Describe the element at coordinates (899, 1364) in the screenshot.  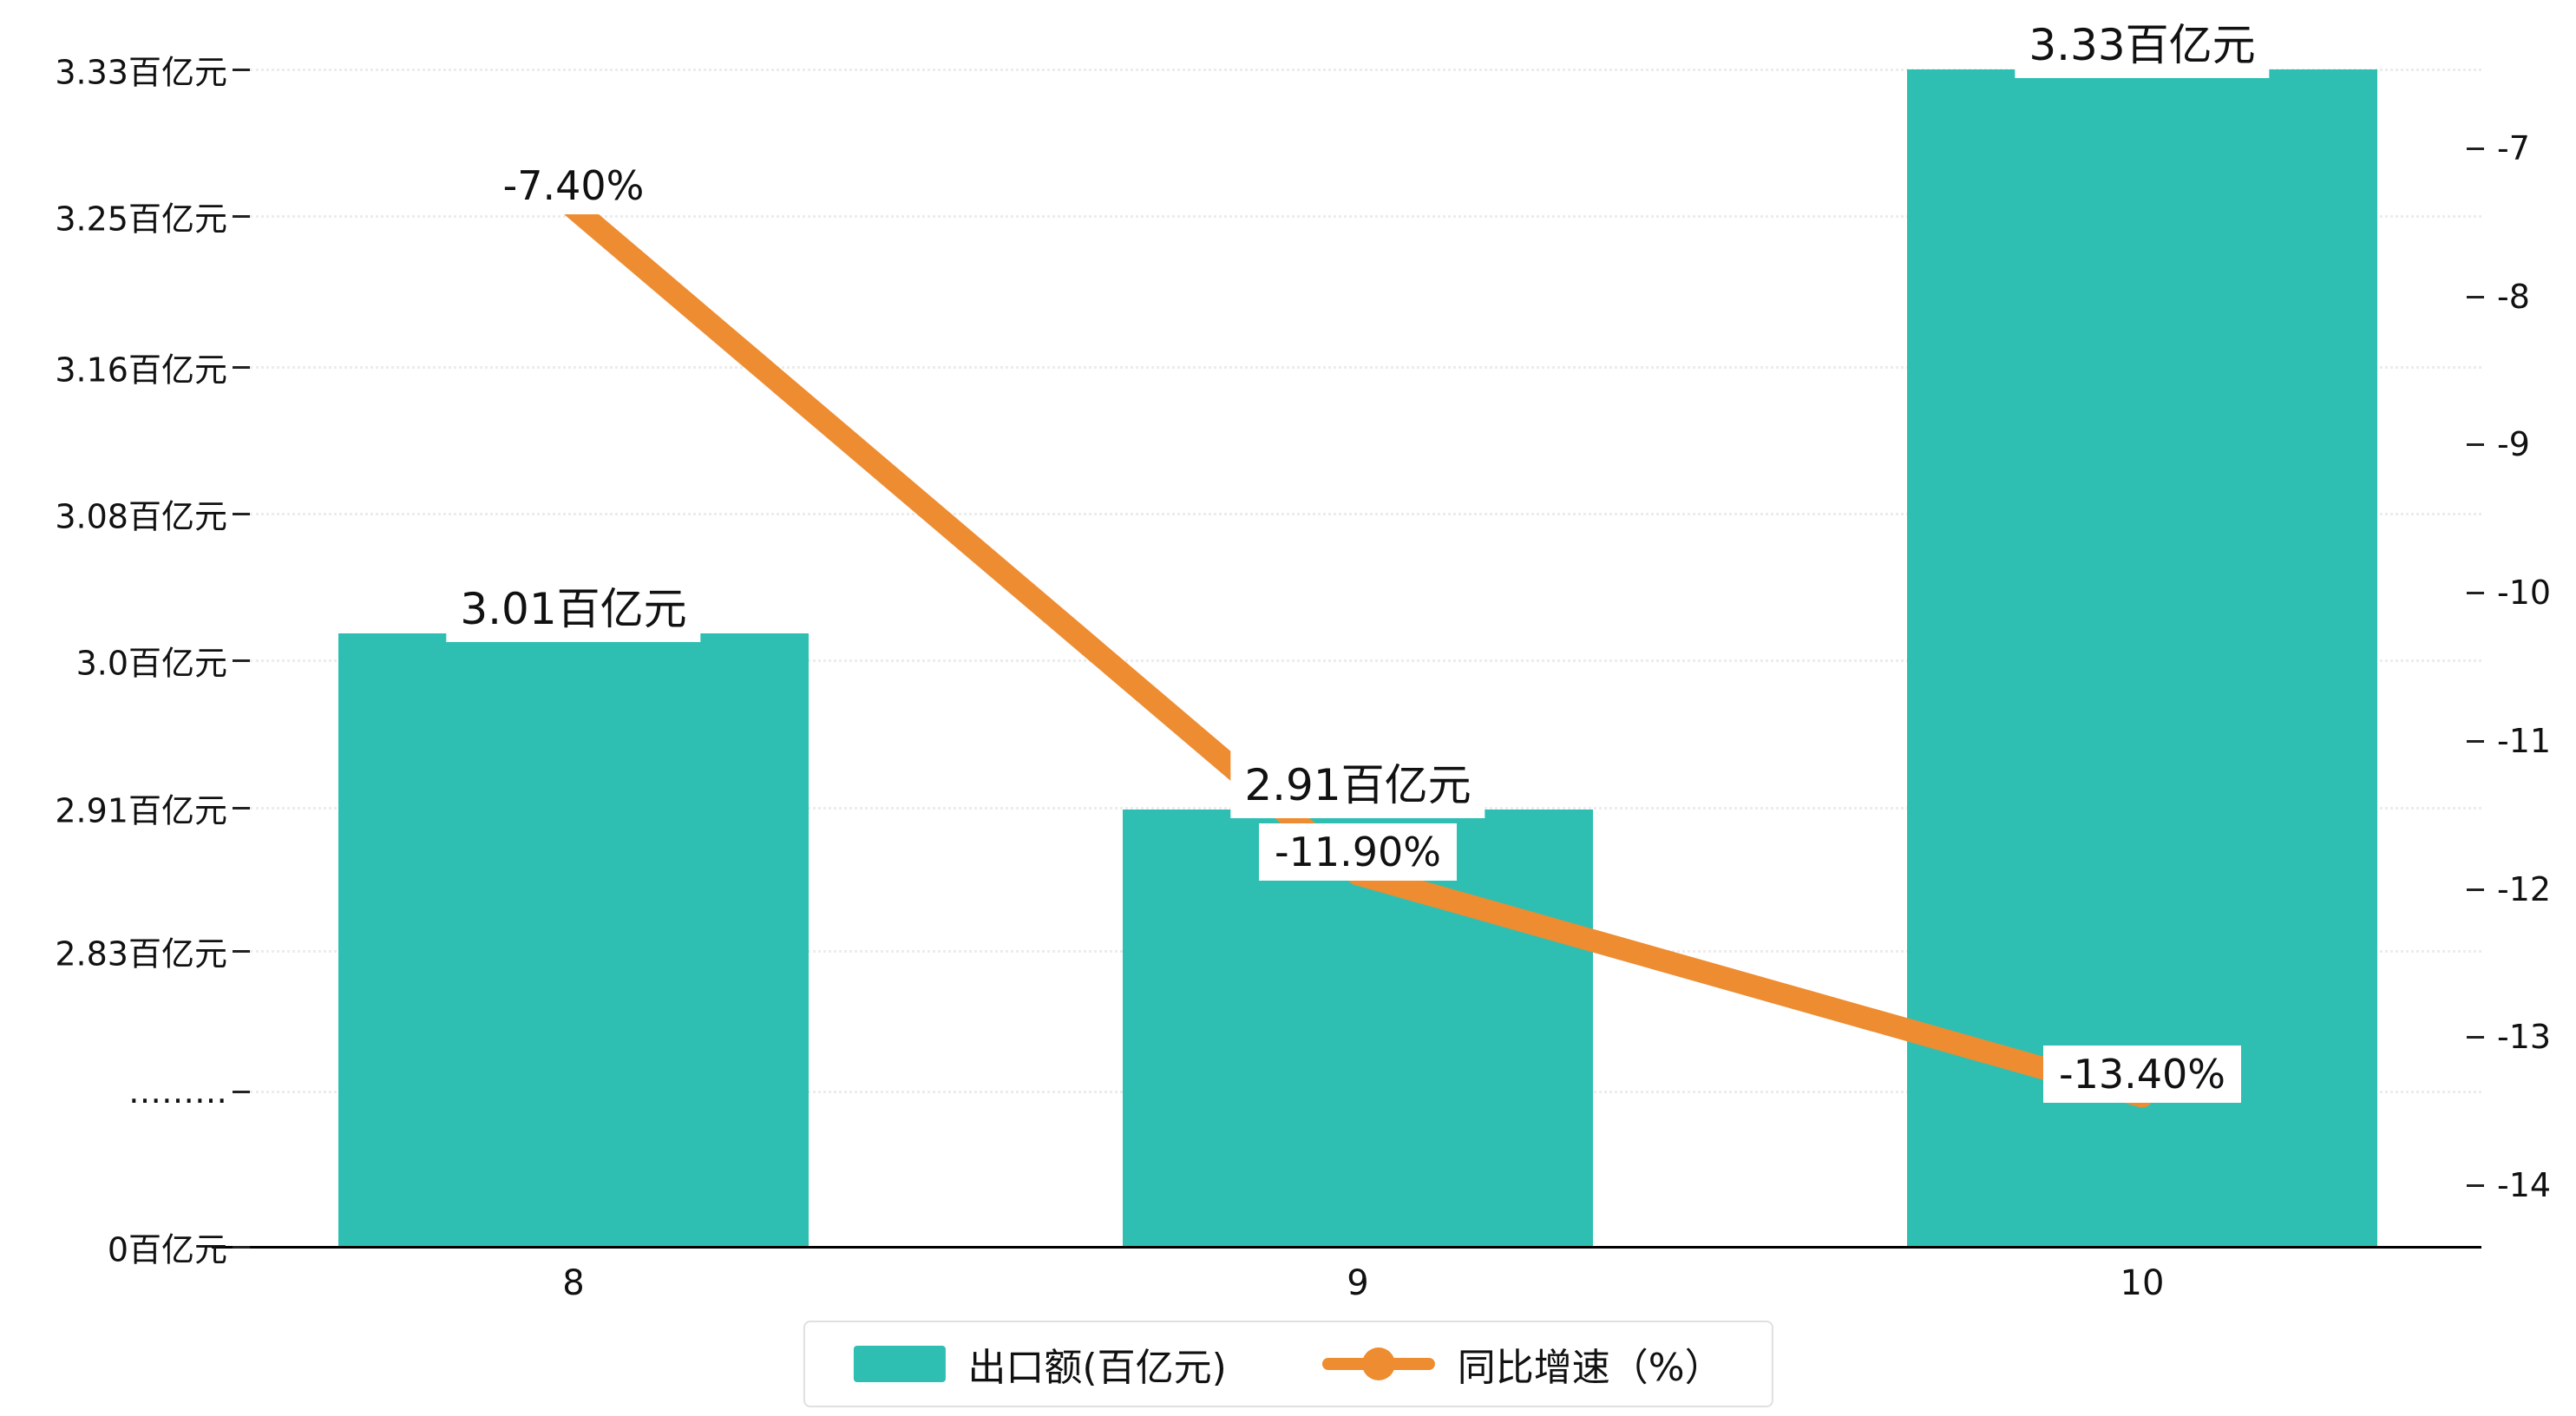
I see `legend-bar-swatch-icon` at that location.